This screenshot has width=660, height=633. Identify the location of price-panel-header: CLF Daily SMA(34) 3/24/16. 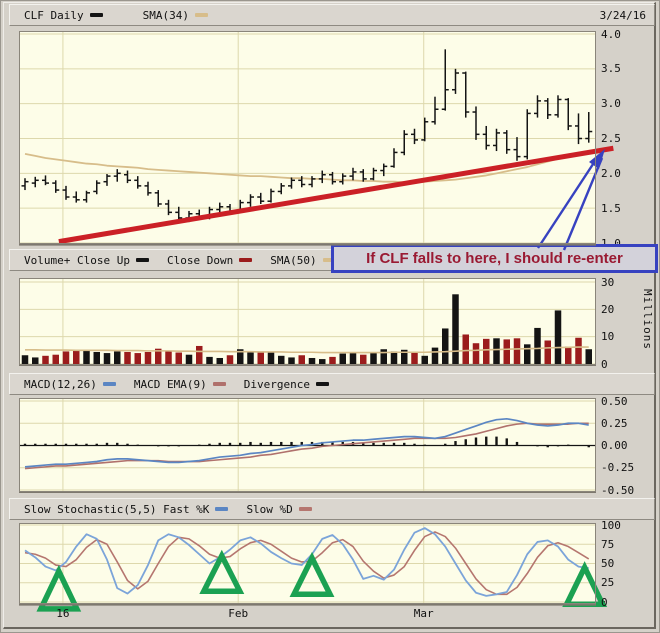
(332, 15).